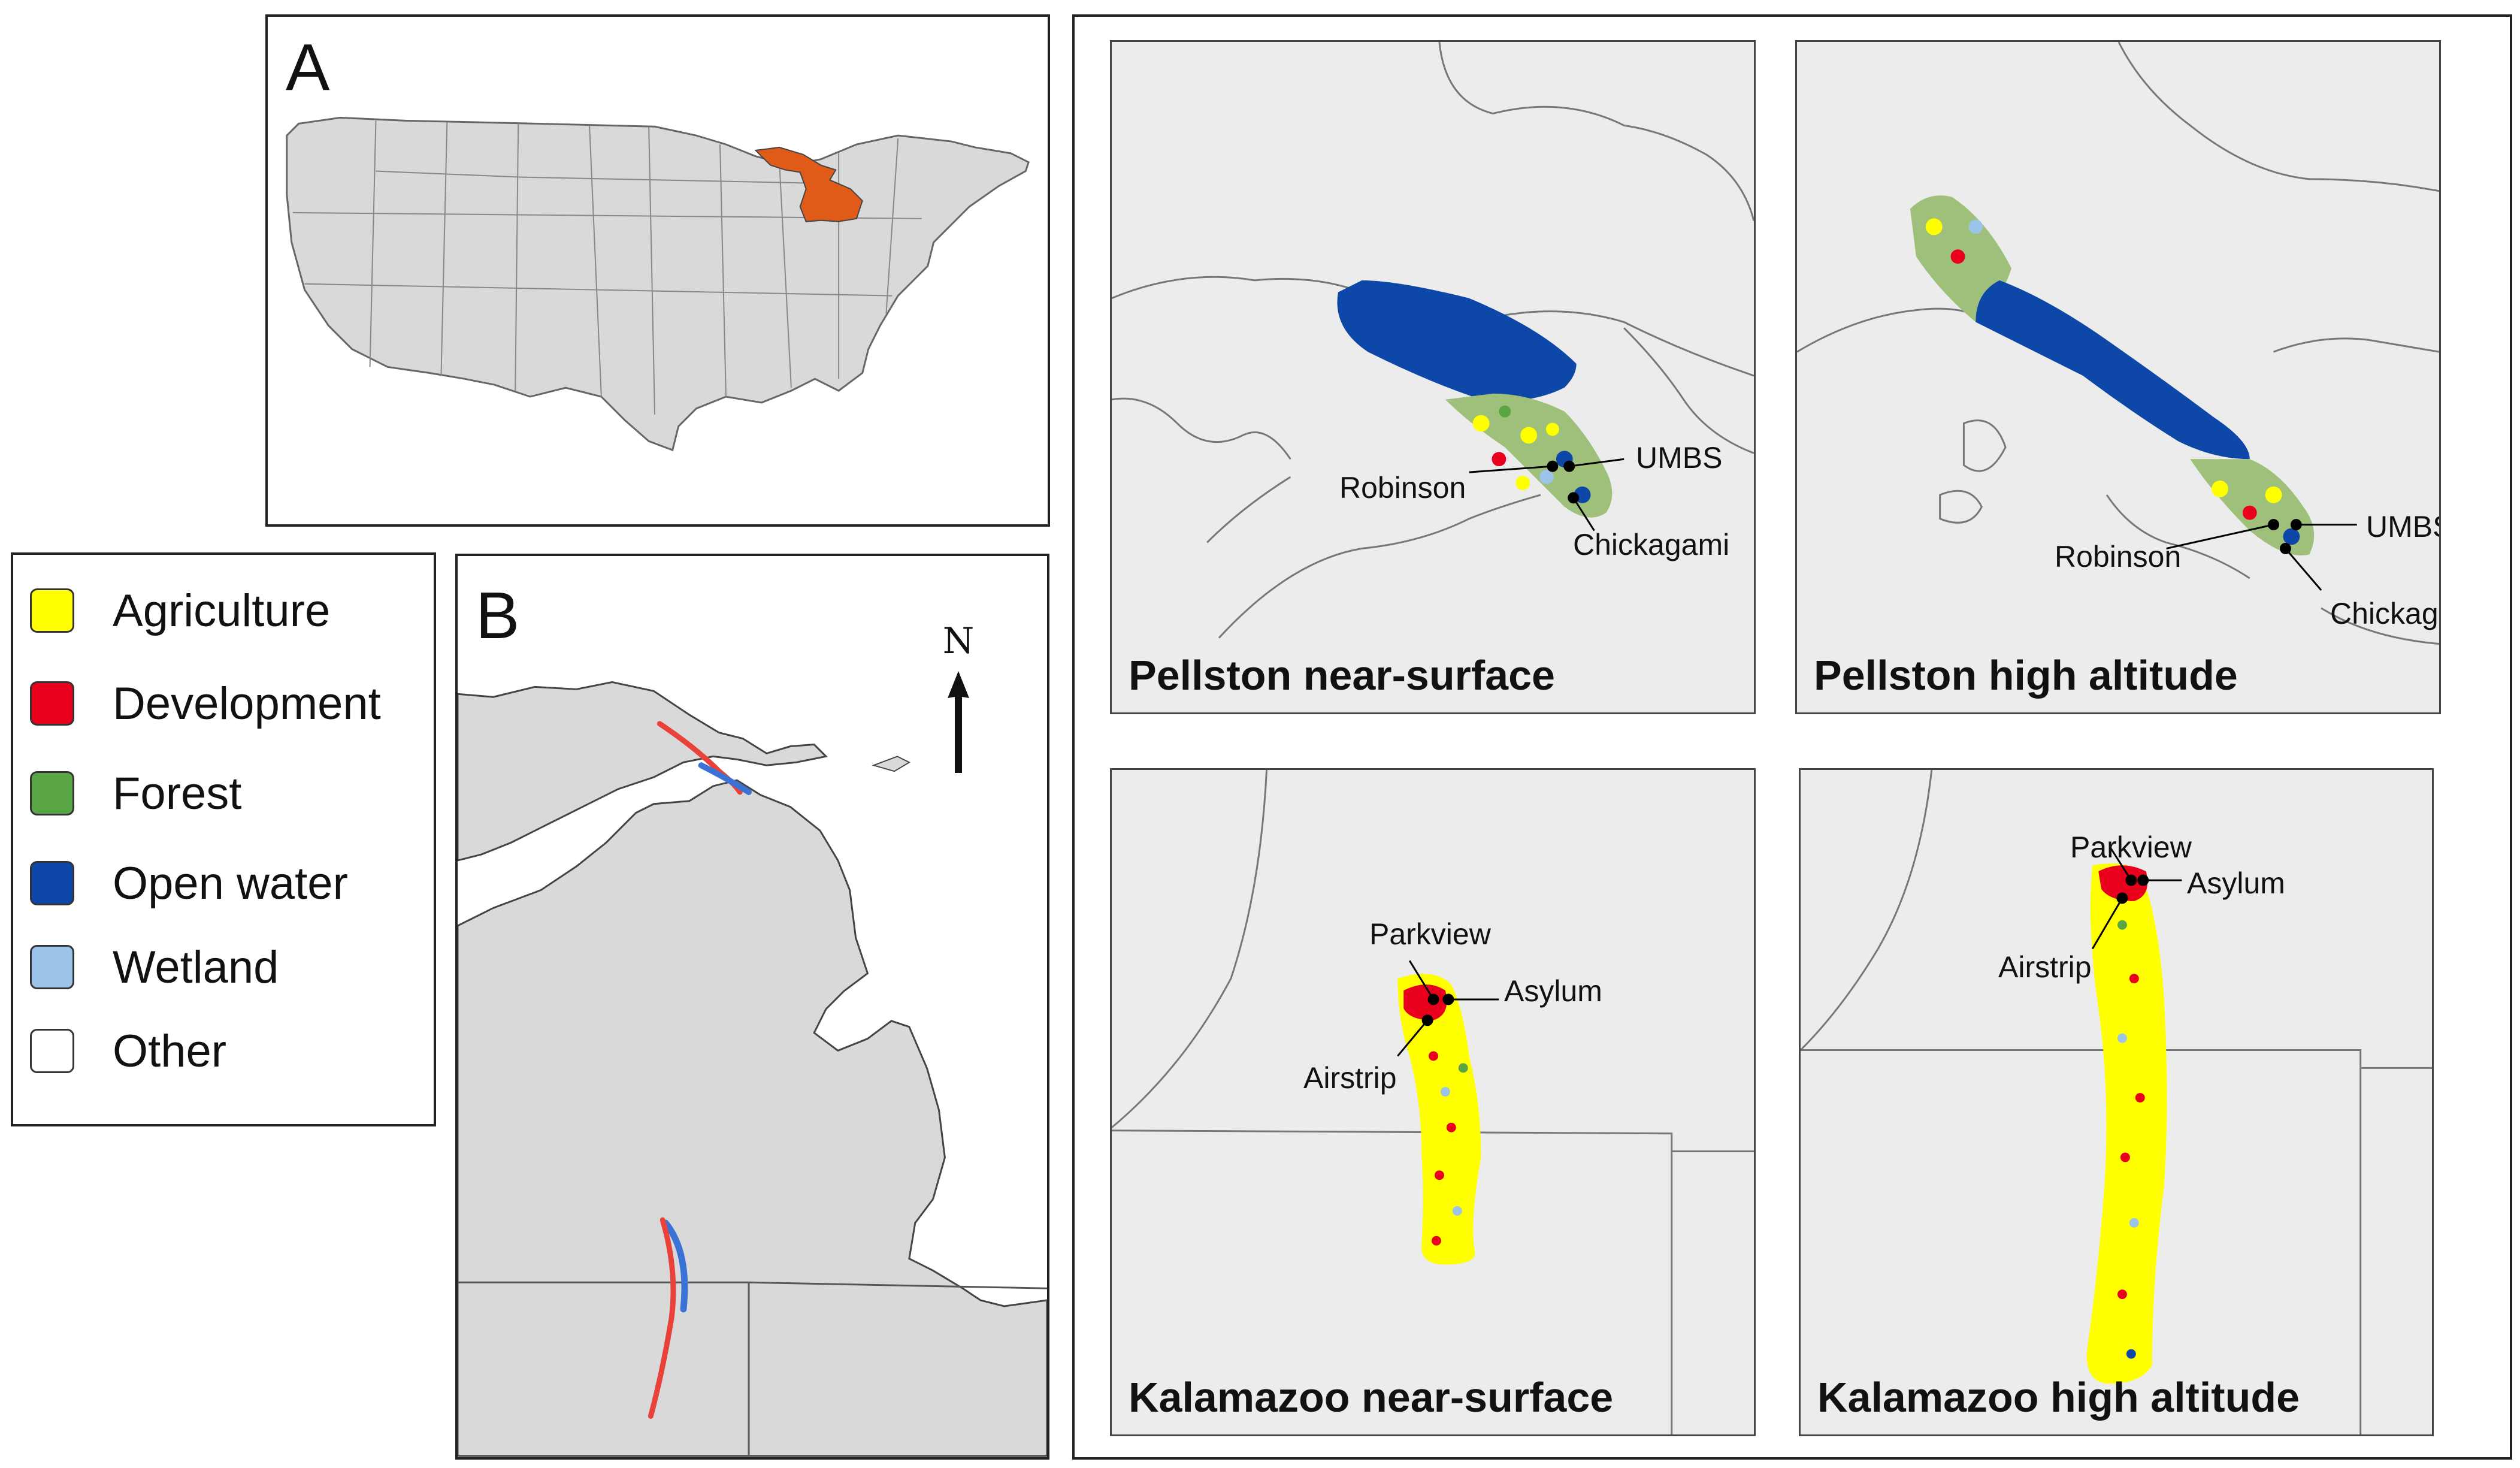 The width and height of the screenshot is (2520, 1468). I want to click on panel-a-us-map: A, so click(657, 270).